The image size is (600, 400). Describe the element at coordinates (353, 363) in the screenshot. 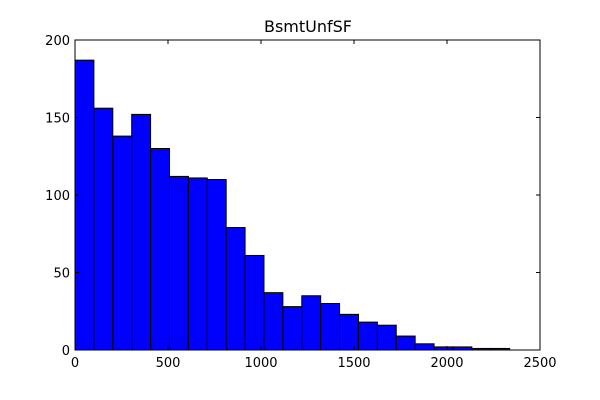

I see `x-tick-label: 1500` at that location.